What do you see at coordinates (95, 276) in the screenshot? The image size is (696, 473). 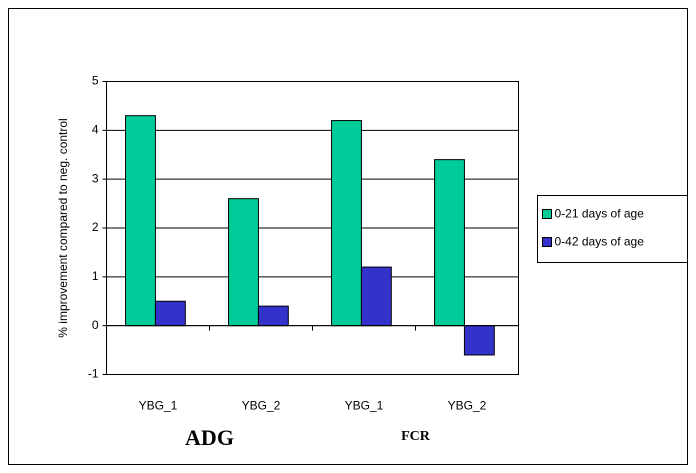 I see `y-tick-label: 1` at bounding box center [95, 276].